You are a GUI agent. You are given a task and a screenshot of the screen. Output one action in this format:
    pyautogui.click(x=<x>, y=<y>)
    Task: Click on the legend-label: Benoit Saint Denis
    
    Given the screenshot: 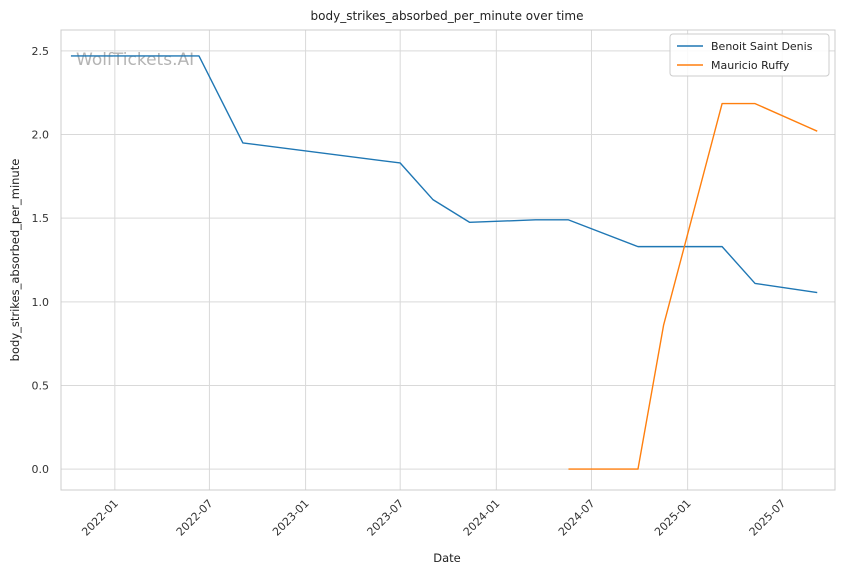 What is the action you would take?
    pyautogui.click(x=762, y=46)
    